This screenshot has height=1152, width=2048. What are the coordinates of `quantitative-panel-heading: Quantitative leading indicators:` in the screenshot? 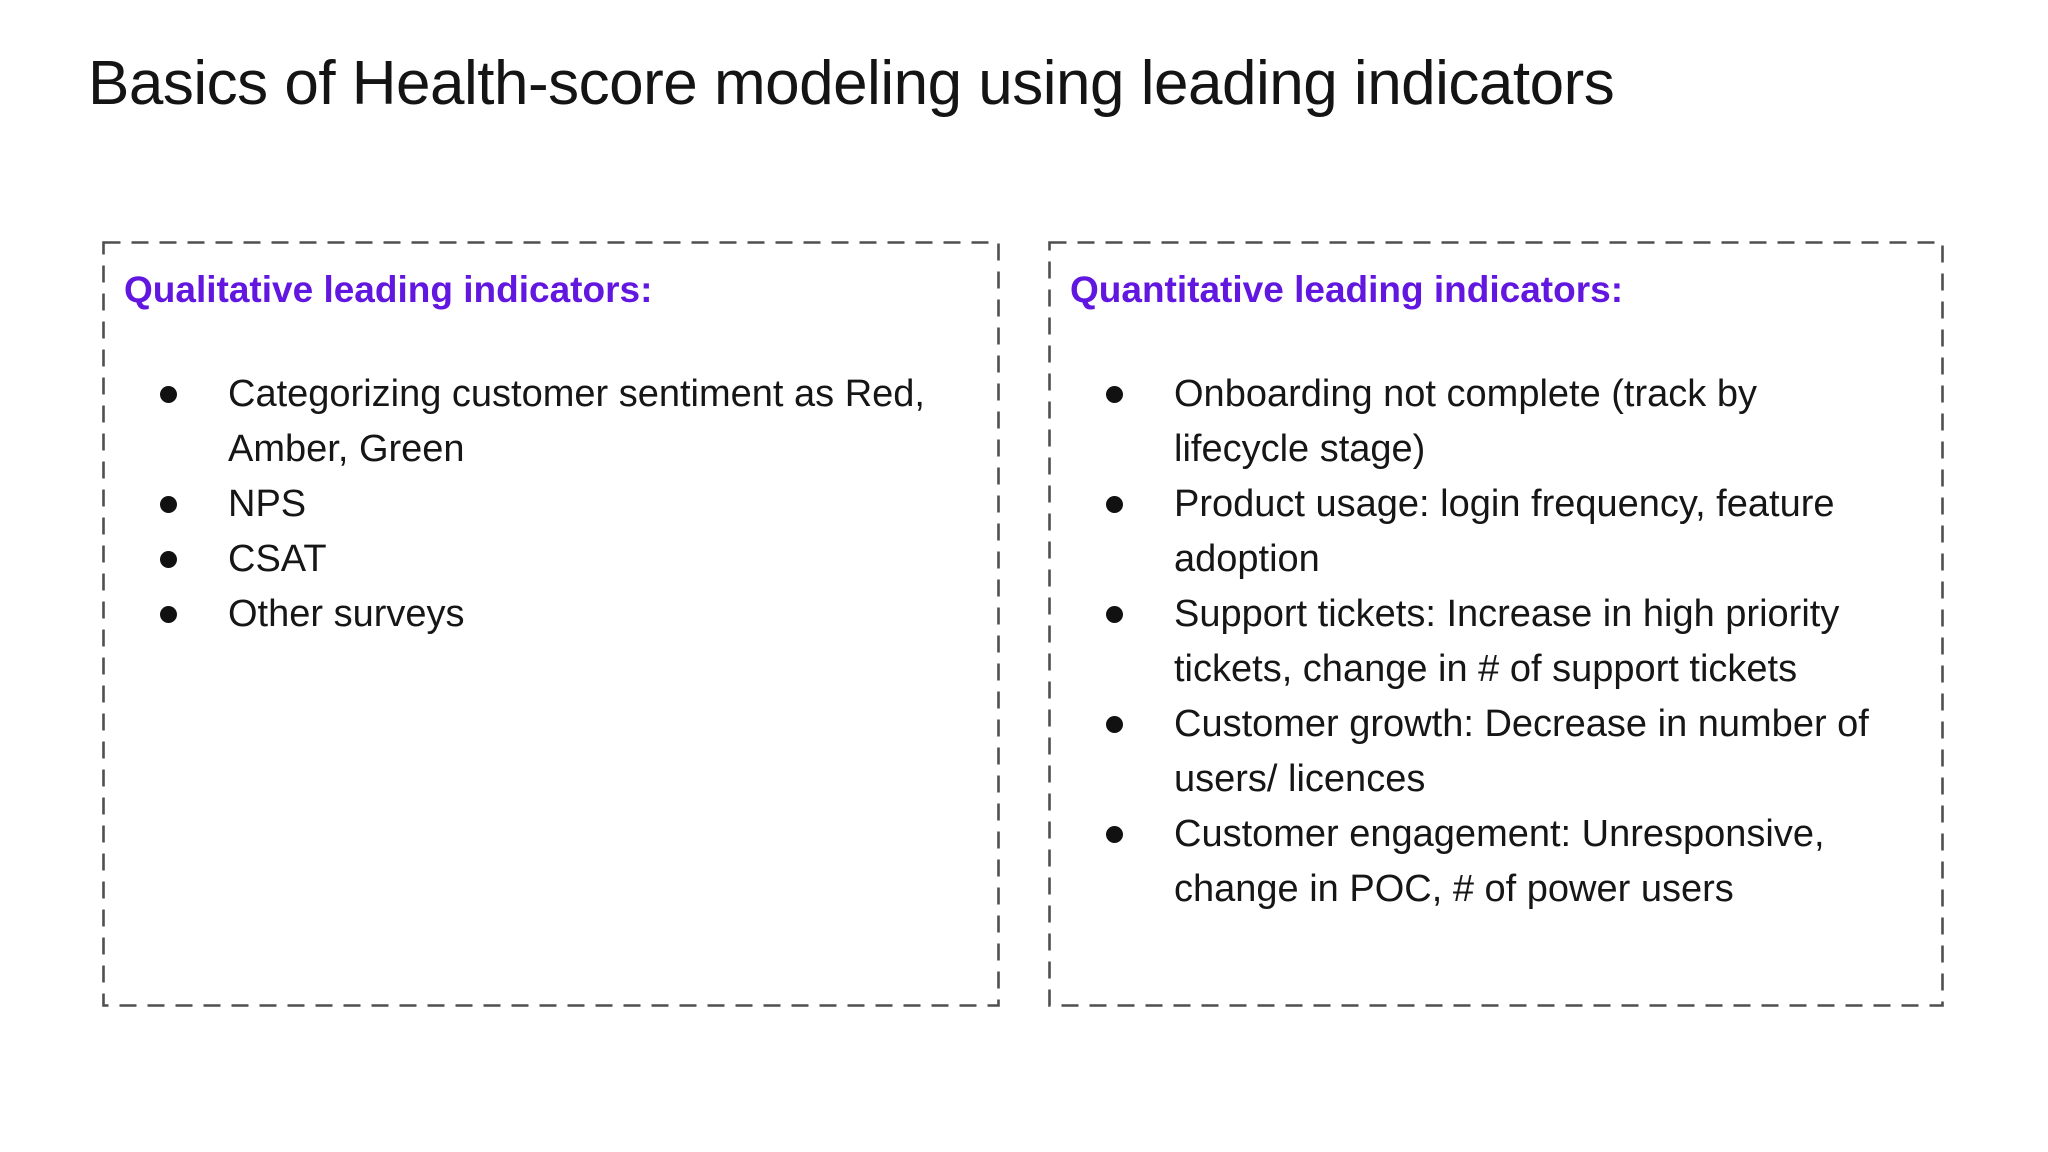 It's located at (1347, 289).